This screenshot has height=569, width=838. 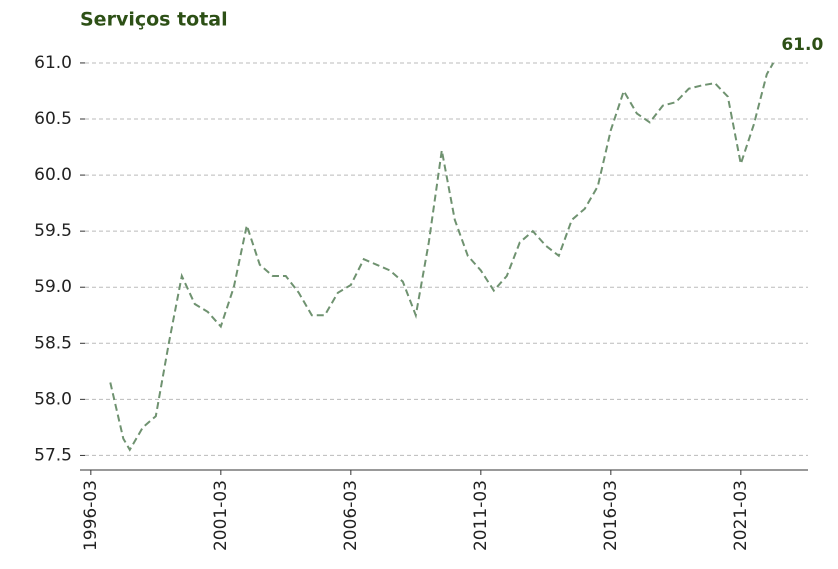 I want to click on y-tick-label: 60.5, so click(x=53, y=119).